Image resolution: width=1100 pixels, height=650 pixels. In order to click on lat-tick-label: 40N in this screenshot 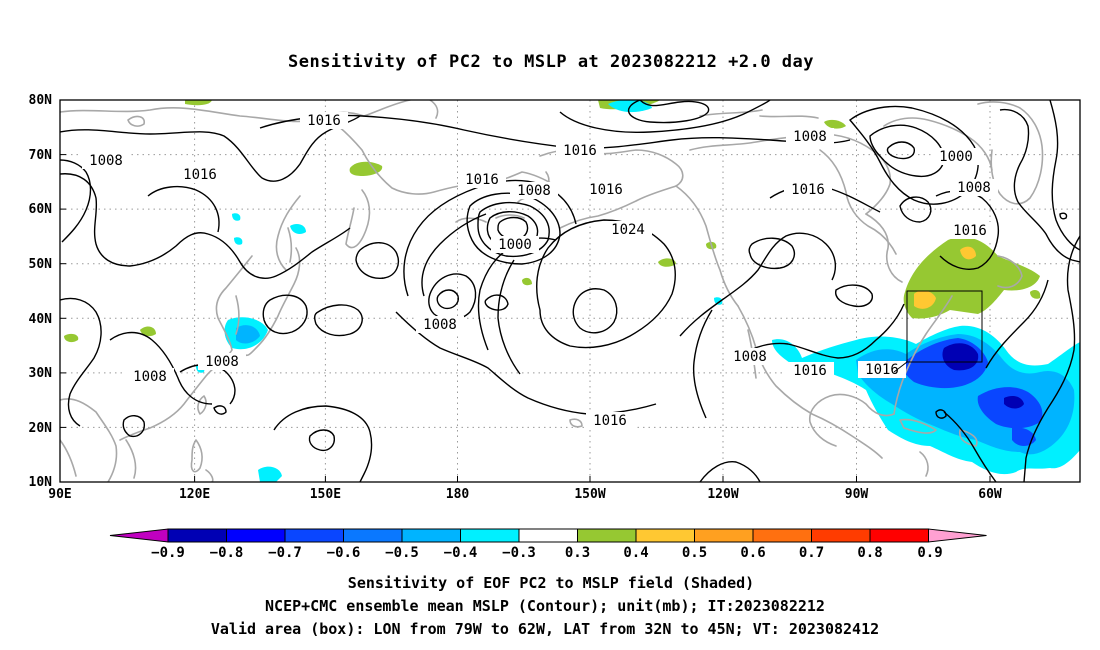, I will do `click(41, 319)`.